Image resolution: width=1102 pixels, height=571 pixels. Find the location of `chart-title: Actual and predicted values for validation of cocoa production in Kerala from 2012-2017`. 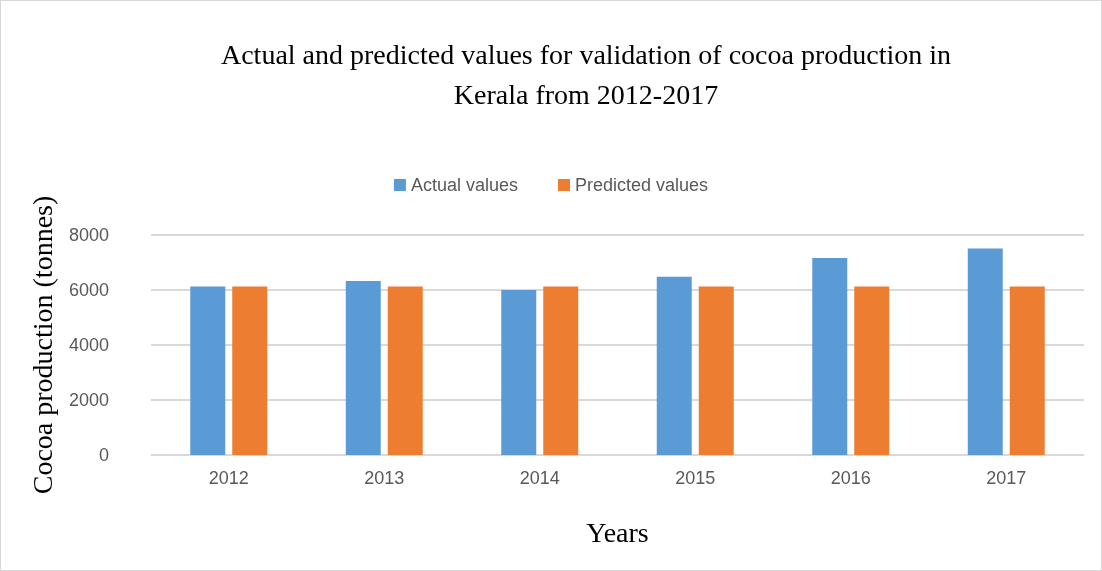

chart-title: Actual and predicted values for validation of cocoa production in Kerala from 2012-2017 is located at coordinates (586, 74).